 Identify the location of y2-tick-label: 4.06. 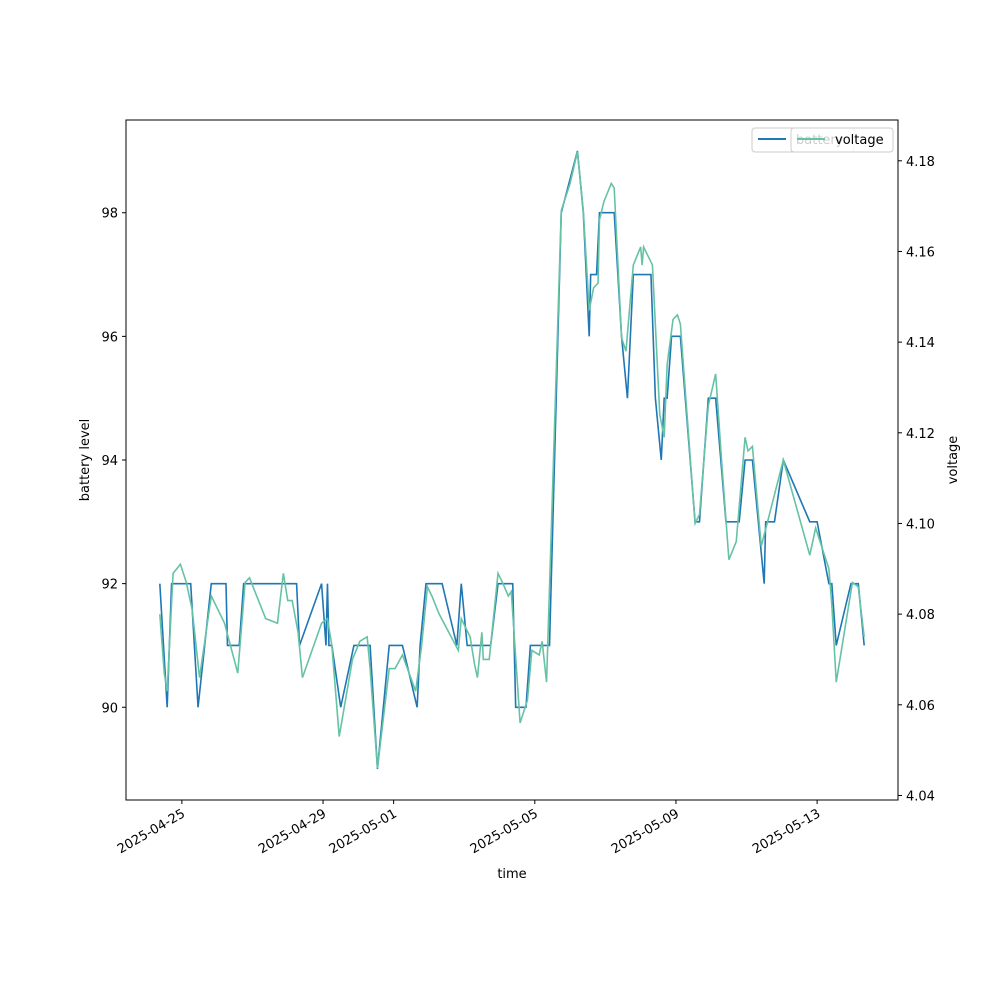
(920, 706).